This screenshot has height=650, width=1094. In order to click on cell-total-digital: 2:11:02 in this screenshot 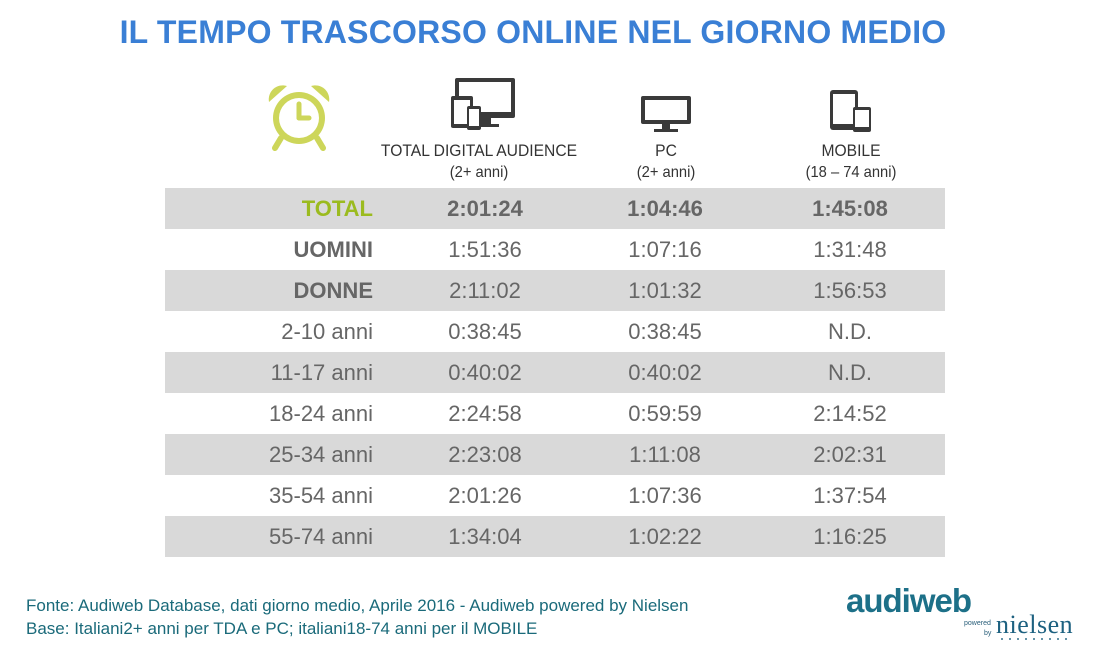, I will do `click(485, 290)`.